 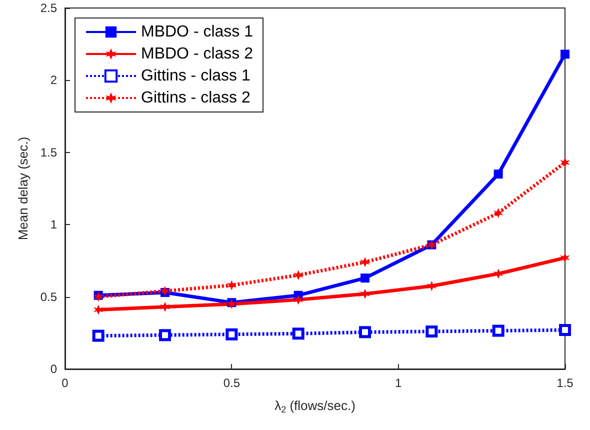 What do you see at coordinates (195, 76) in the screenshot?
I see `legend-label: Gittins - class 1` at bounding box center [195, 76].